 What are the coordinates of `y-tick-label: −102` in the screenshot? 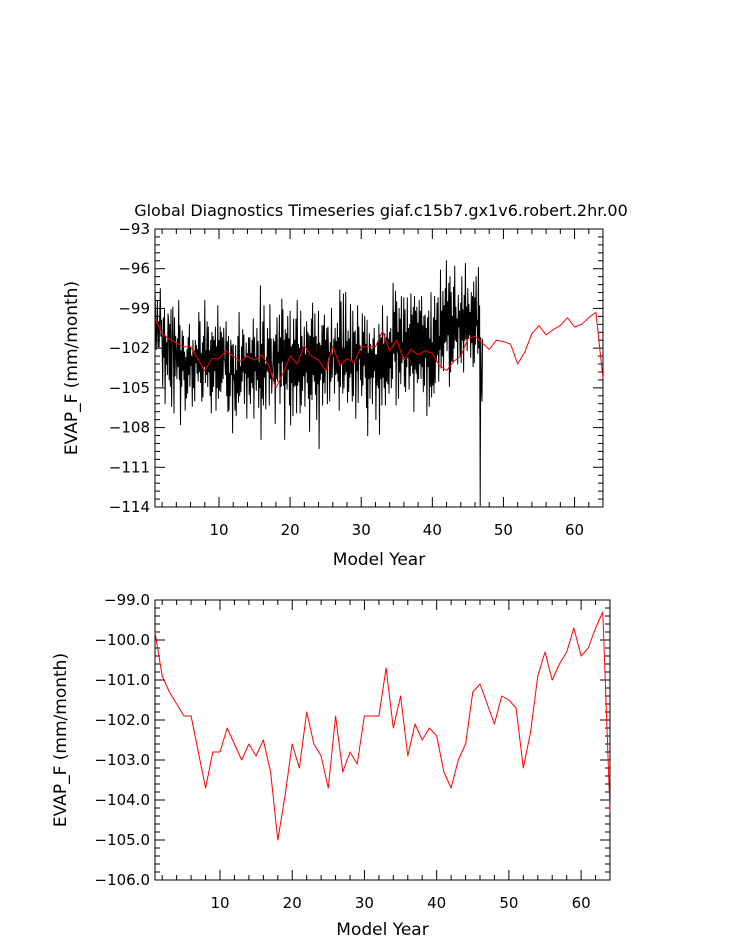 It's located at (129, 348).